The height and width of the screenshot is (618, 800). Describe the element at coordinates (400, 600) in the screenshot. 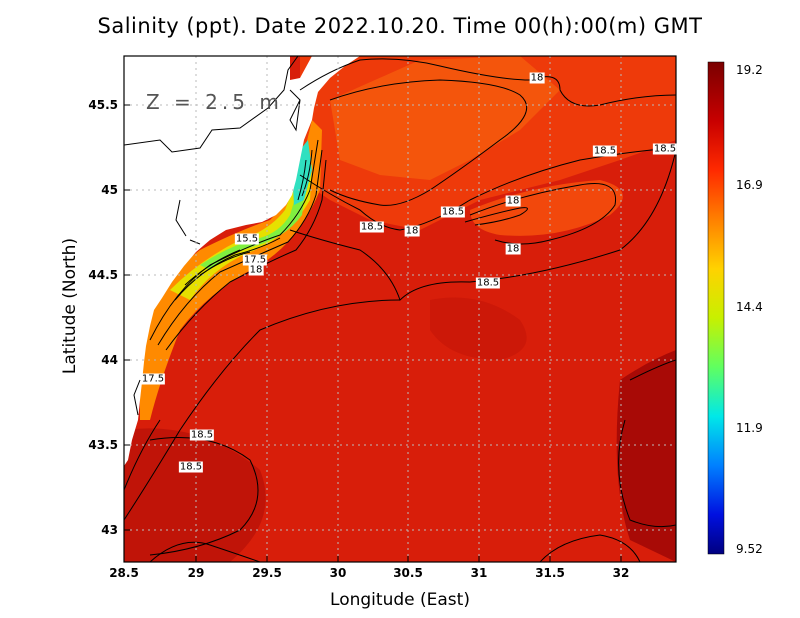

I see `x-axis-label: Longitude (East)` at that location.